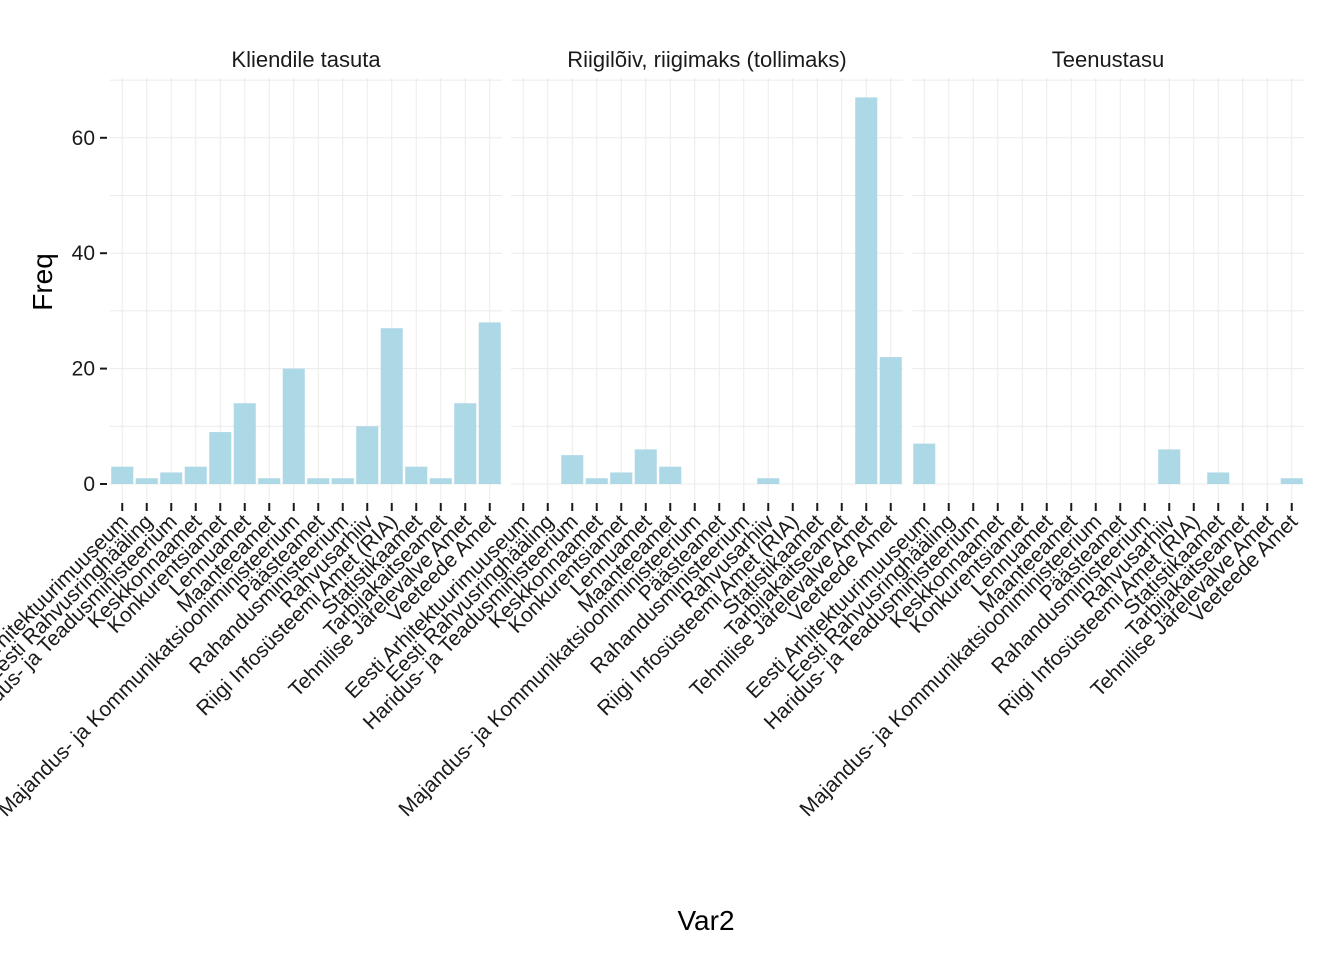  I want to click on facet-strip-label: Kliendile tasuta, so click(306, 59).